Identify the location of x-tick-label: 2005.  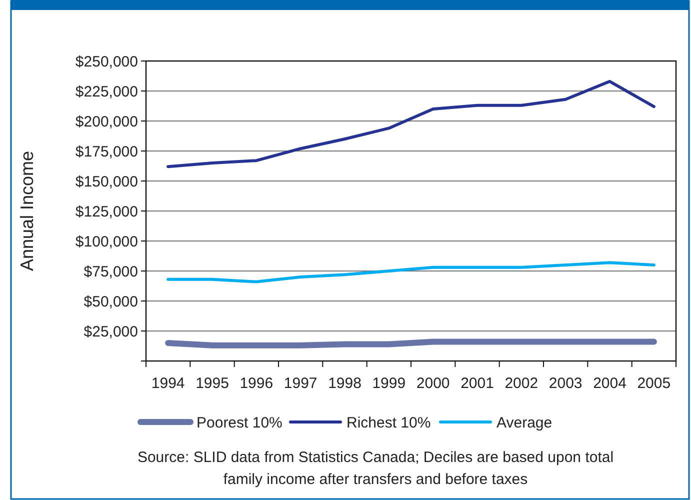
(654, 383).